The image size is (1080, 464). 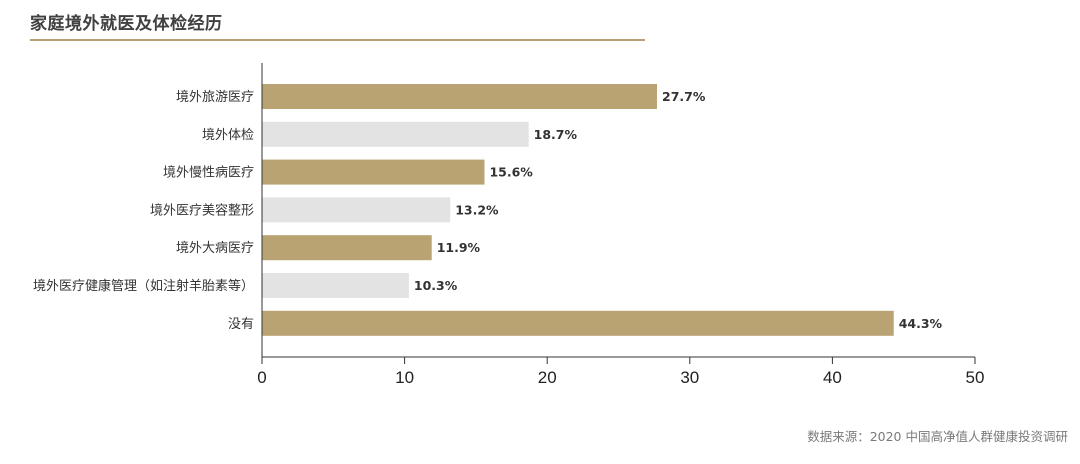 What do you see at coordinates (202, 210) in the screenshot?
I see `category-label: 境外医疗美容整形` at bounding box center [202, 210].